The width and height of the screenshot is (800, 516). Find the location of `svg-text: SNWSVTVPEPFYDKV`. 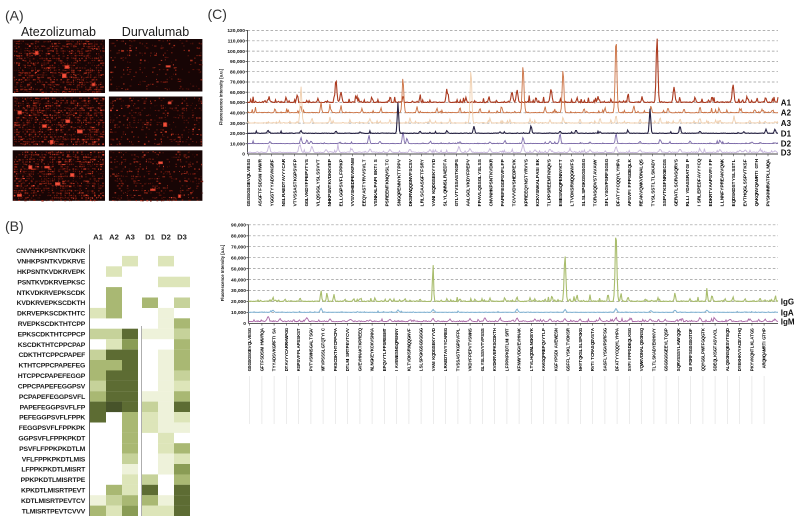

svg-text: SNWSVTVPEPFYDKV is located at coordinates (470, 349).